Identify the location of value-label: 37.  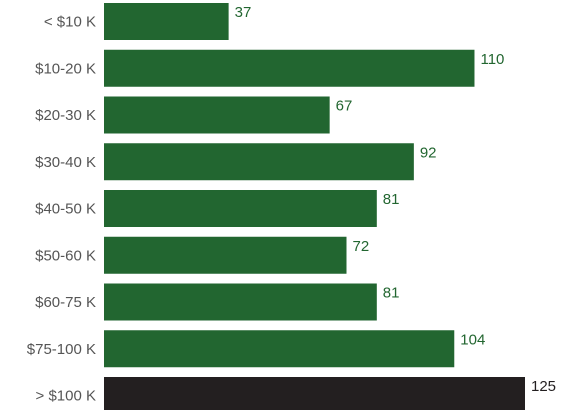
(243, 12).